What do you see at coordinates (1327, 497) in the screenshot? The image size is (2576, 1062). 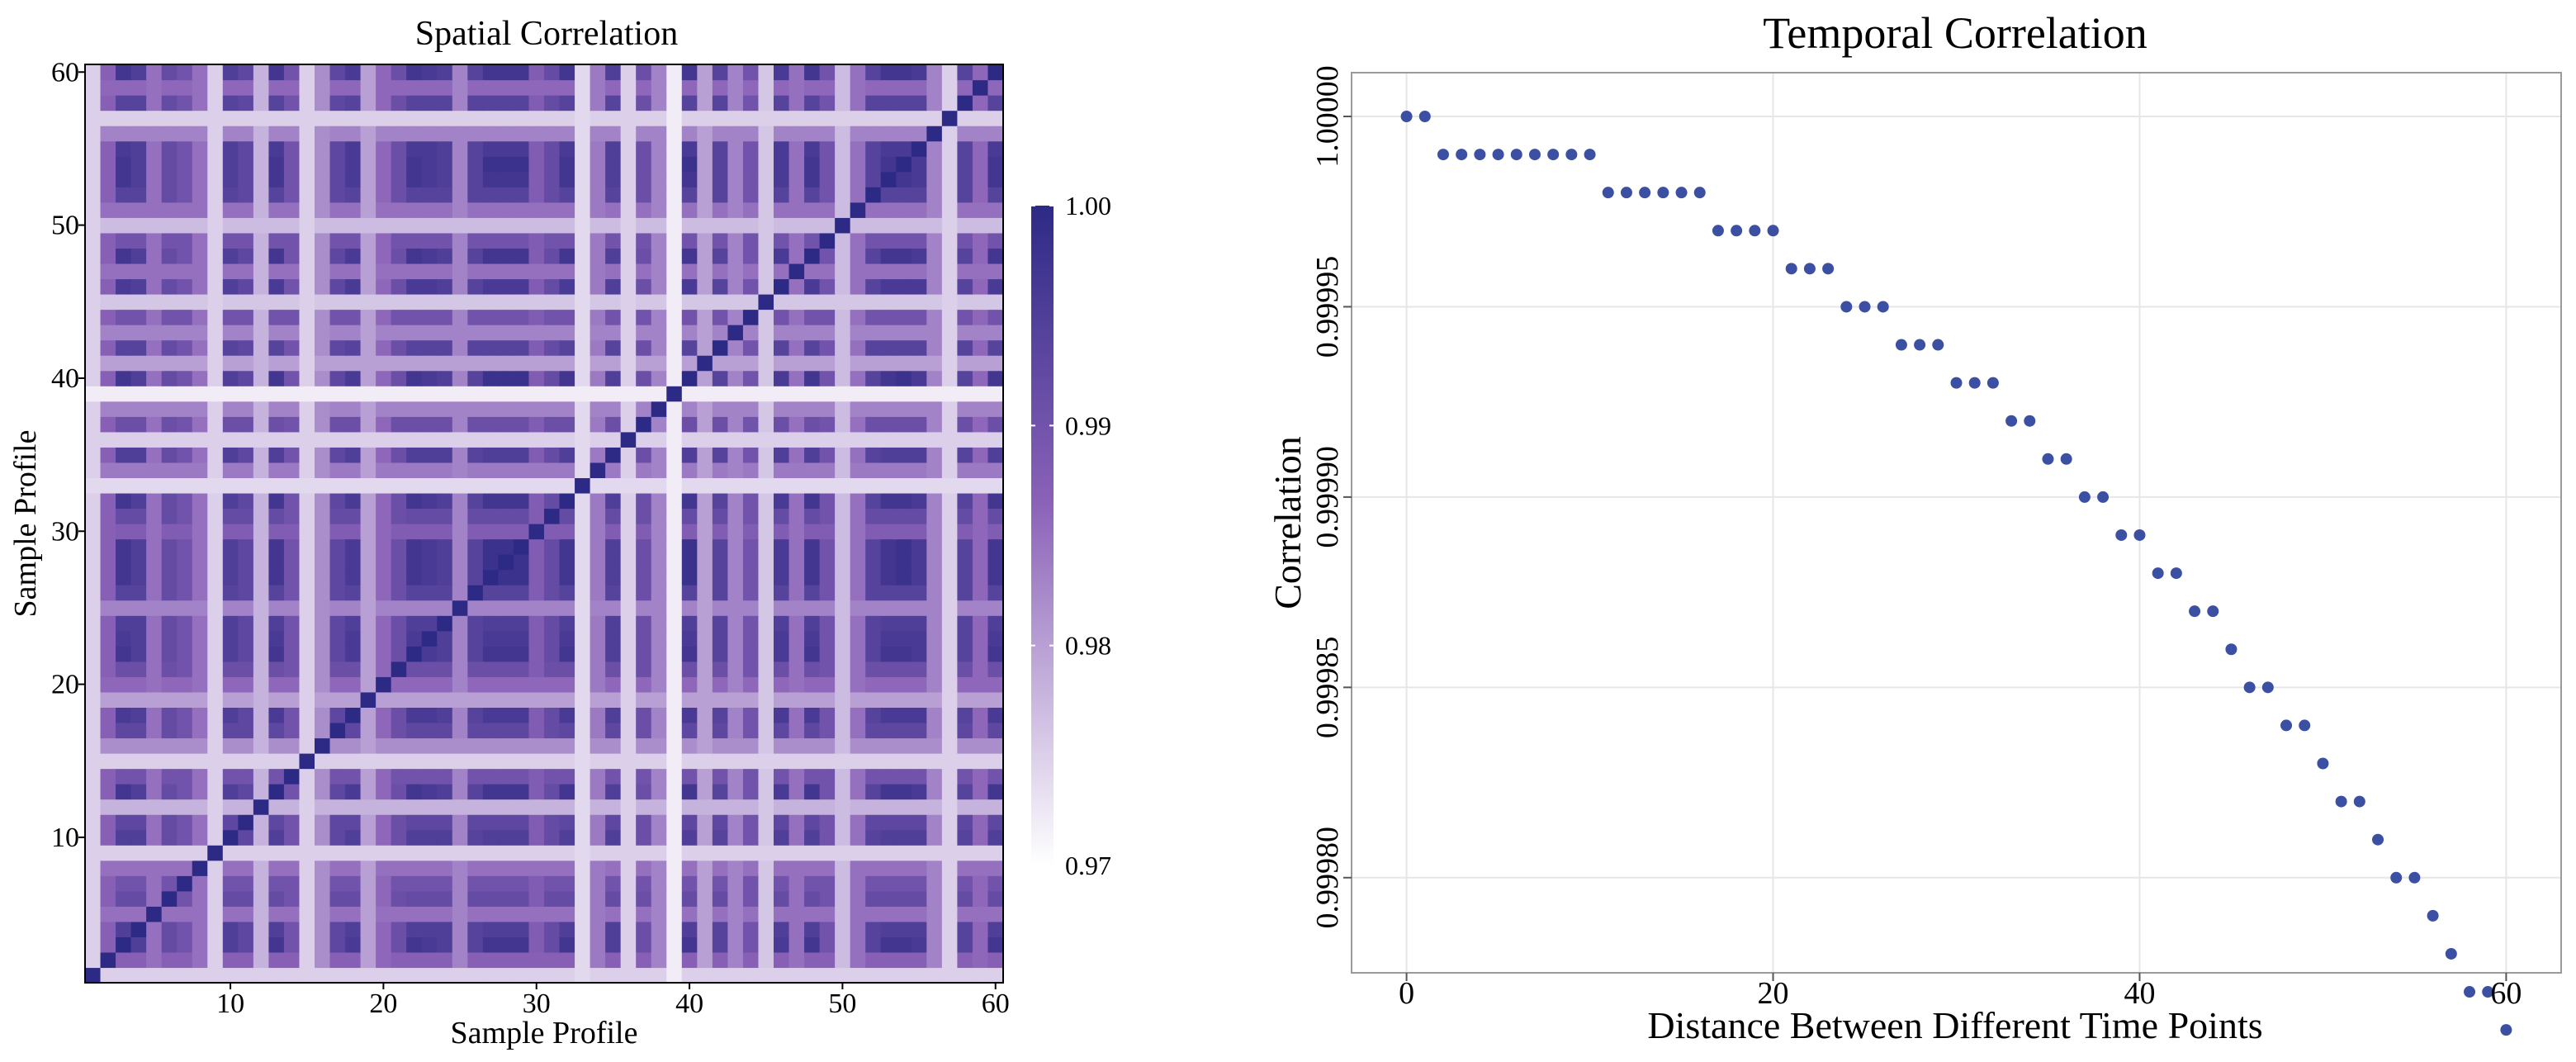 I see `scatter-y-tick-label: 0.99990` at bounding box center [1327, 497].